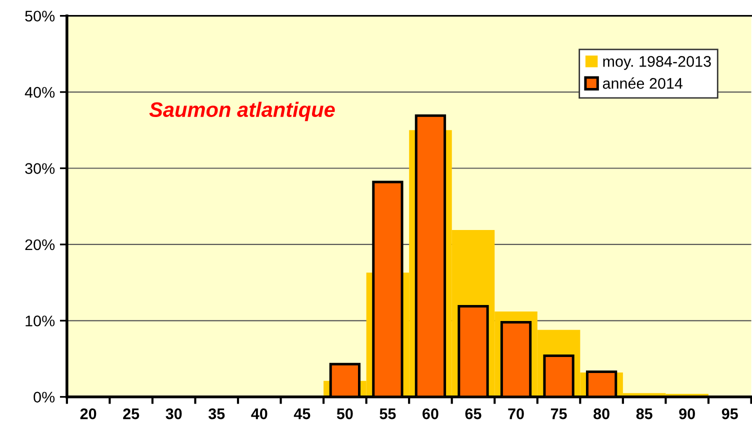 Image resolution: width=752 pixels, height=440 pixels. Describe the element at coordinates (216, 414) in the screenshot. I see `x-tick-label: 35` at that location.